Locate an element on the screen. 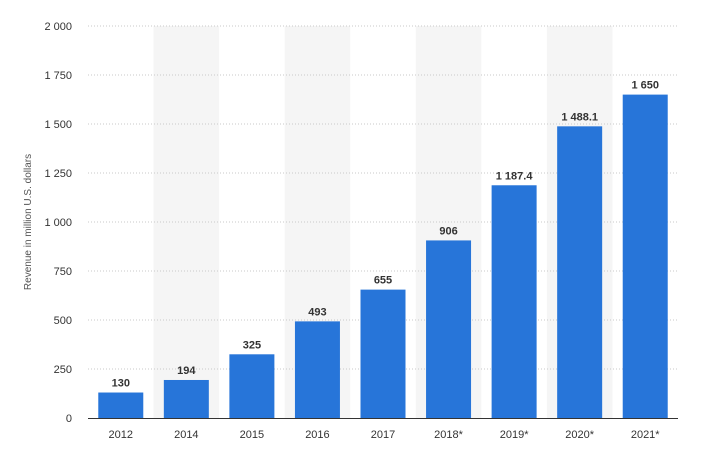 The width and height of the screenshot is (704, 458). x-axis-ticks: 2012 2014 2015 2016 2017 2018* 2019* 2020* 2021* is located at coordinates (385, 435).